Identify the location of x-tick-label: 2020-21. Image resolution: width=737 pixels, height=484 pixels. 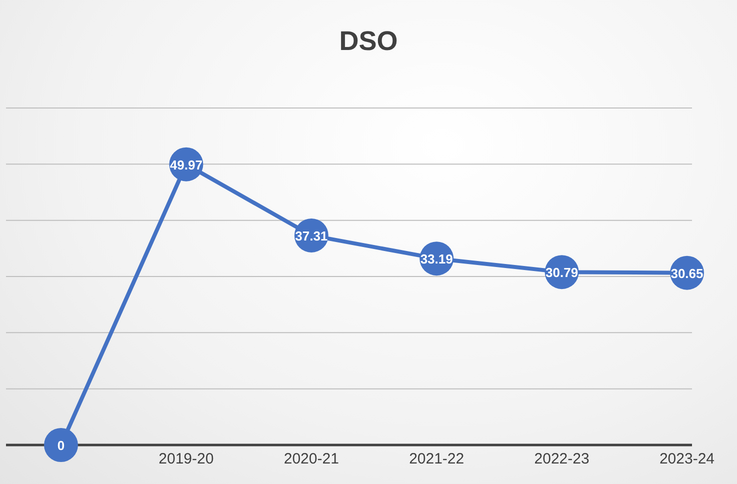
(311, 459).